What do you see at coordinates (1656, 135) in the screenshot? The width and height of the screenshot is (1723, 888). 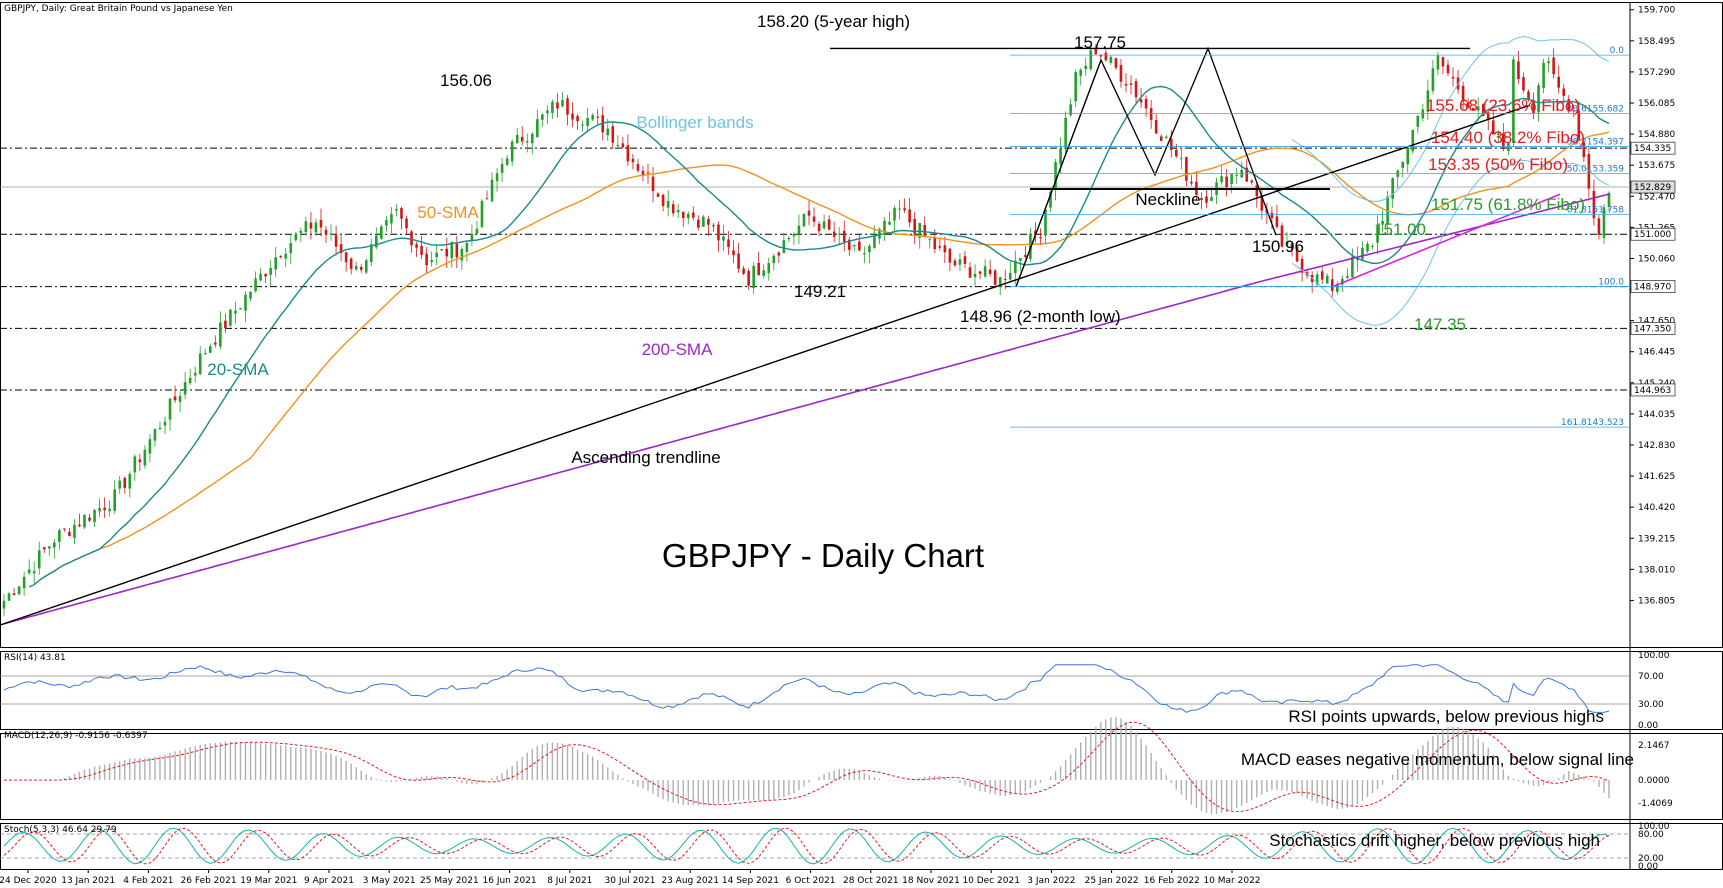 I see `price-tick-label: 154.880` at bounding box center [1656, 135].